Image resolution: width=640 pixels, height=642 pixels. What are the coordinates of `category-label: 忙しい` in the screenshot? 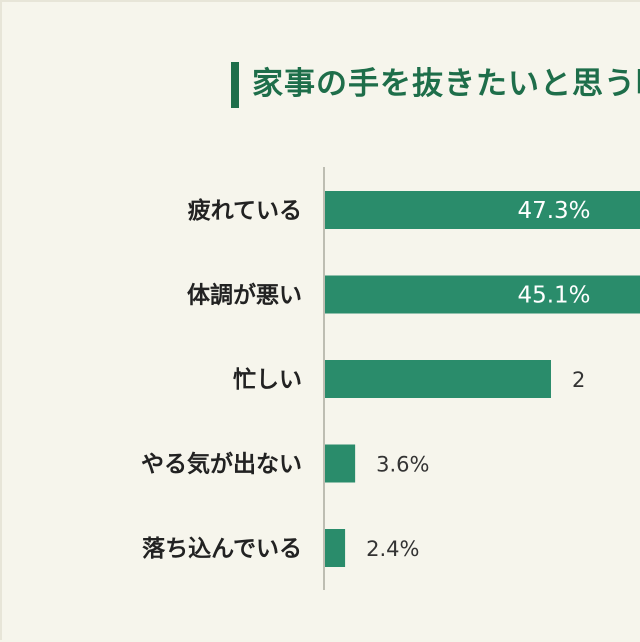 It's located at (267, 379).